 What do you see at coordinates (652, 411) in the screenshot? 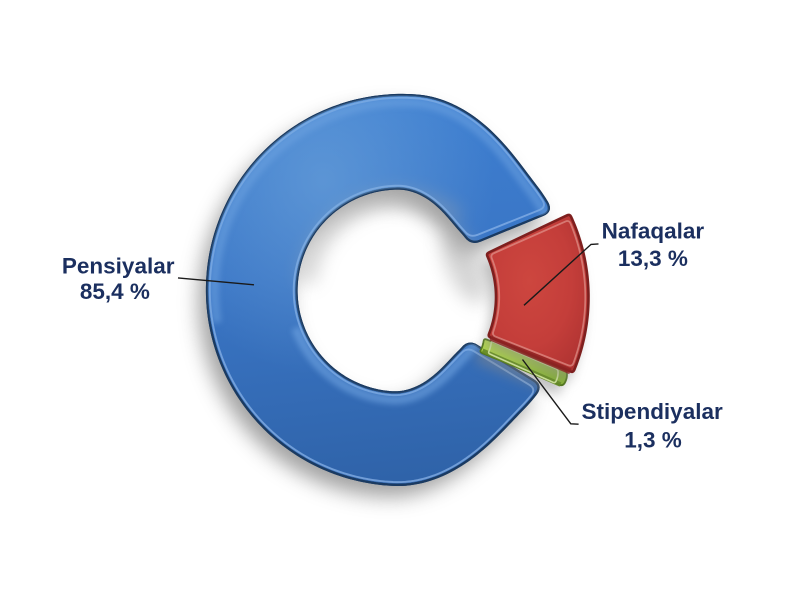
I see `svg-text: Stipendiyalar` at bounding box center [652, 411].